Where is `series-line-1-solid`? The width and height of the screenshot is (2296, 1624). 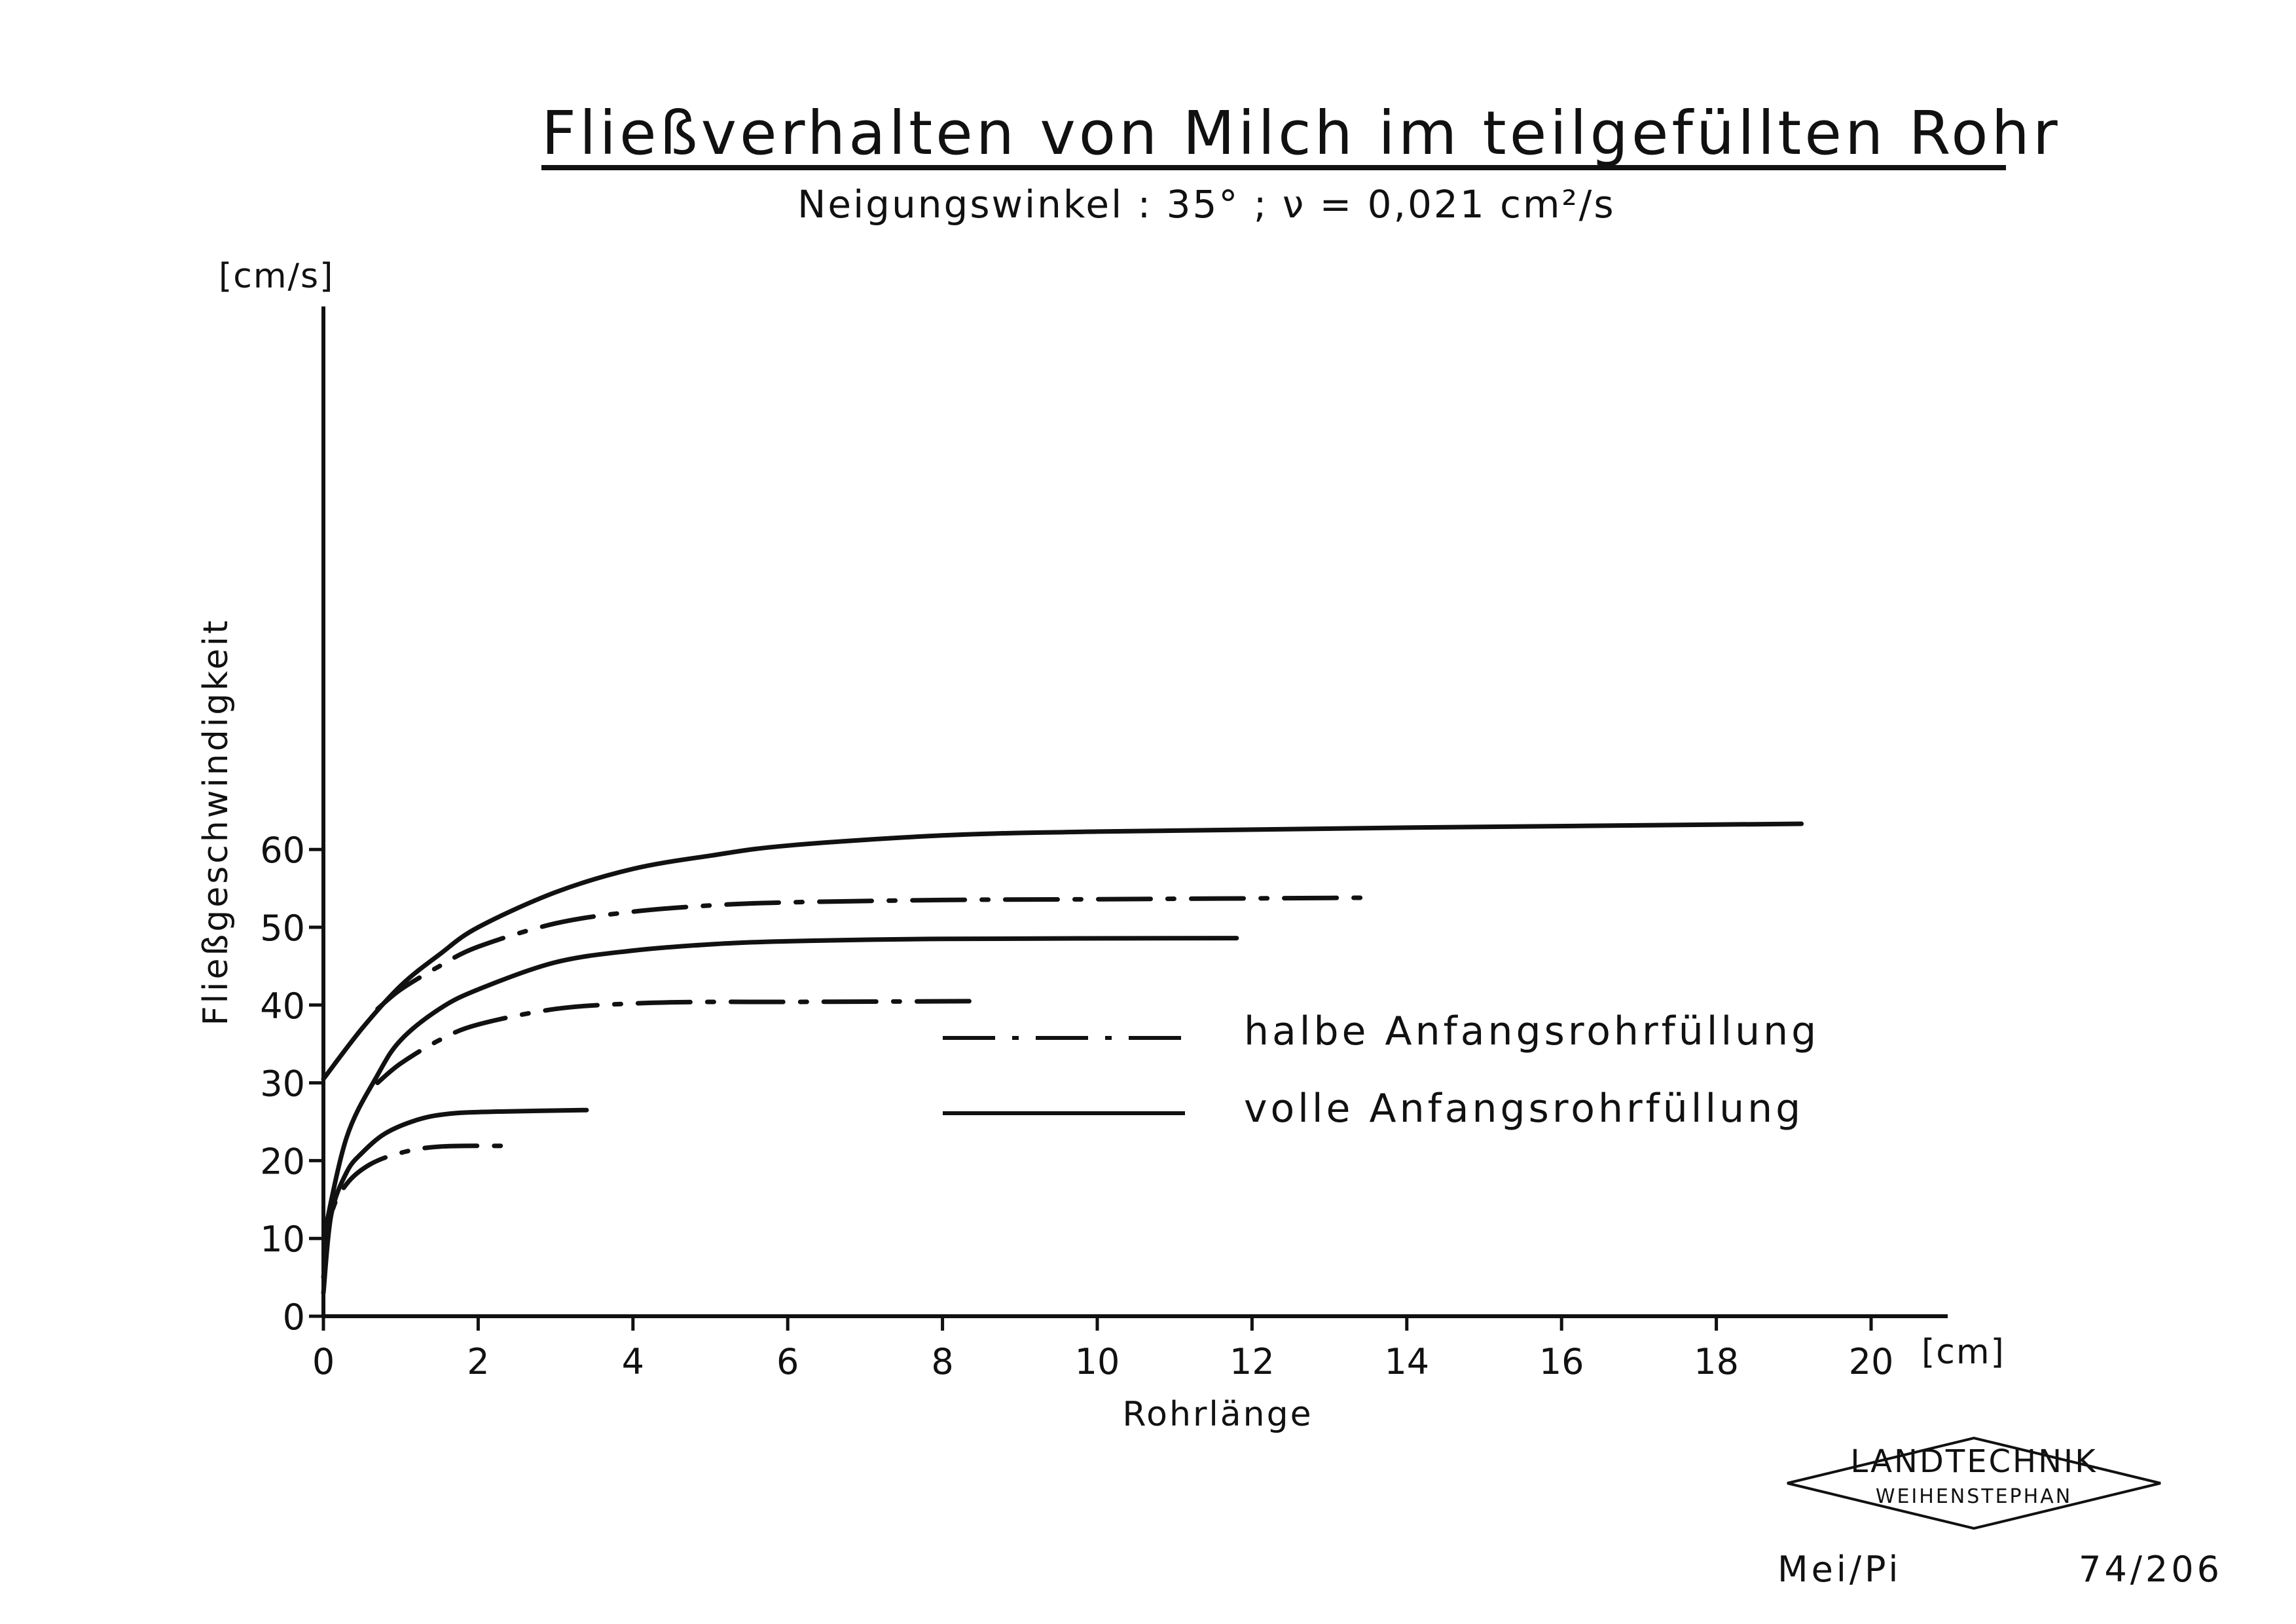
series-line-1-solid is located at coordinates (1062, 951).